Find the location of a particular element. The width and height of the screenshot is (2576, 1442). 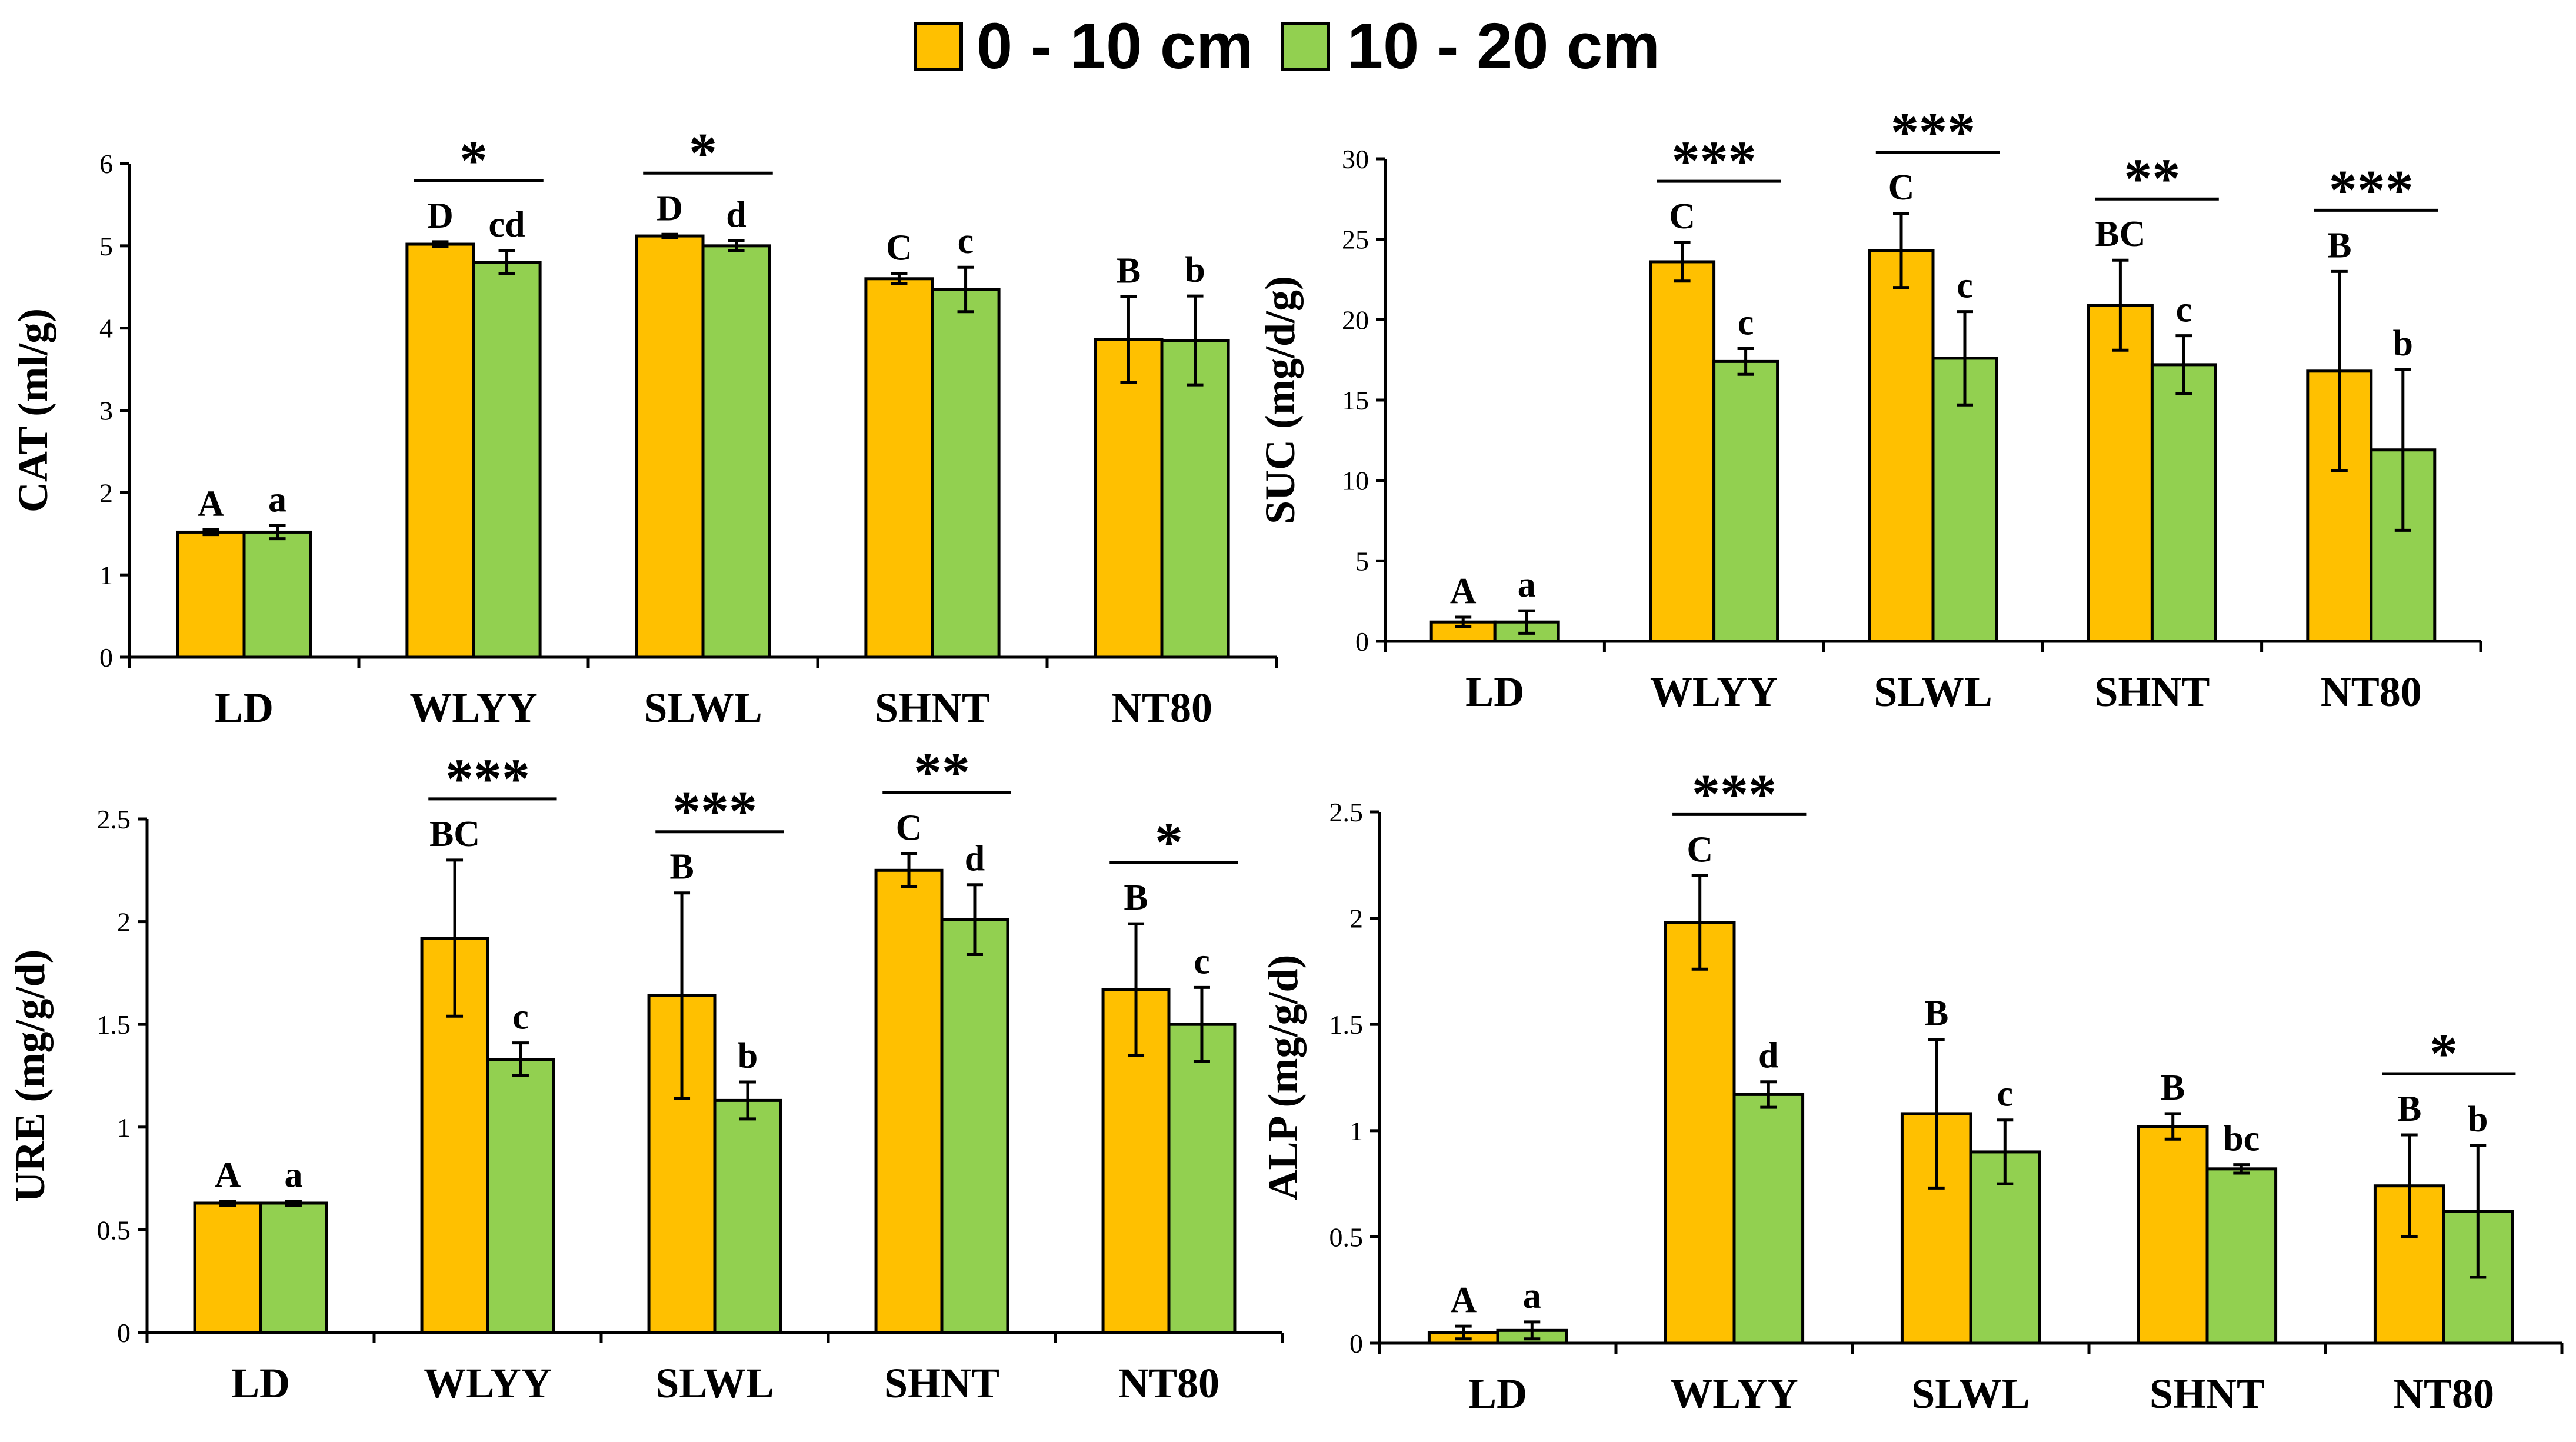

y-tick-label: 0.5 is located at coordinates (114, 1230).